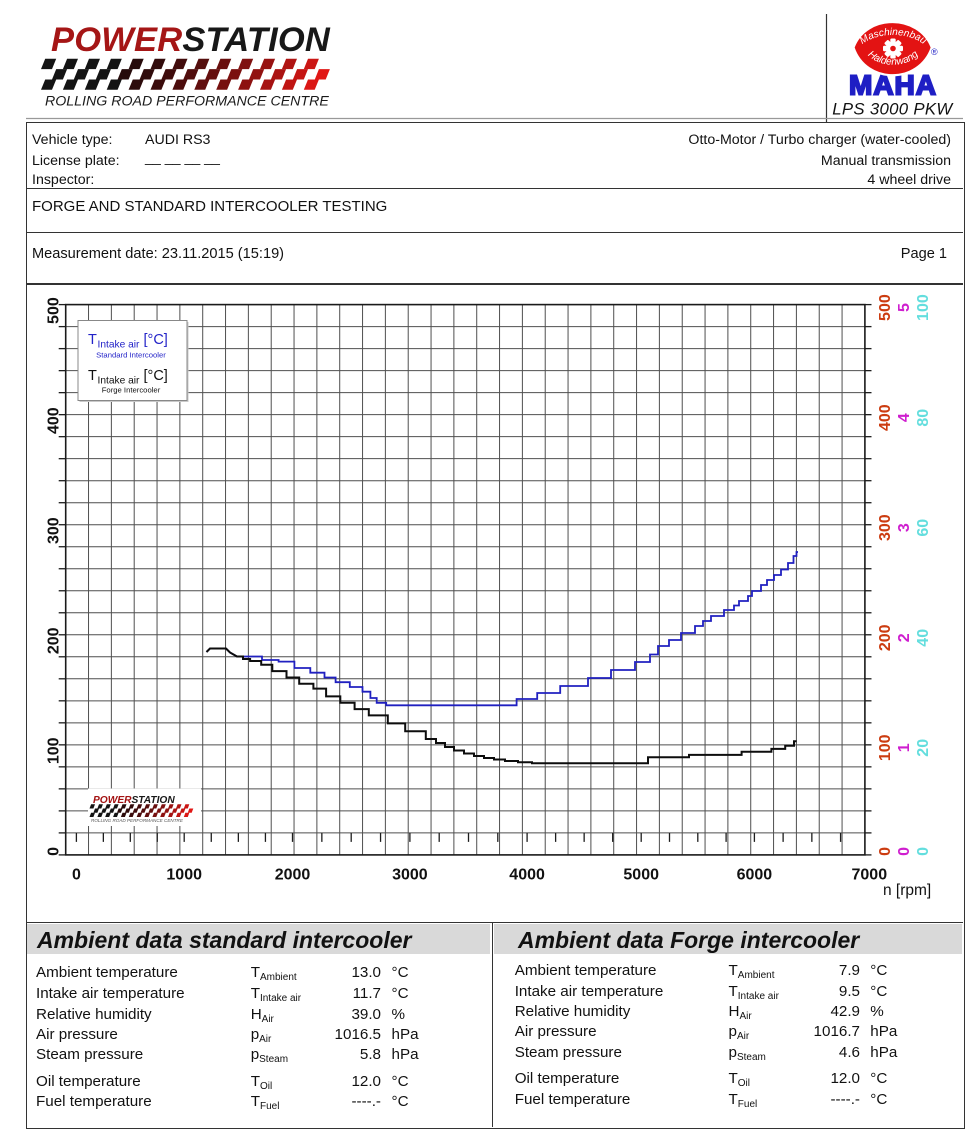 This screenshot has height=1147, width=980. I want to click on svg-text: 60, so click(923, 528).